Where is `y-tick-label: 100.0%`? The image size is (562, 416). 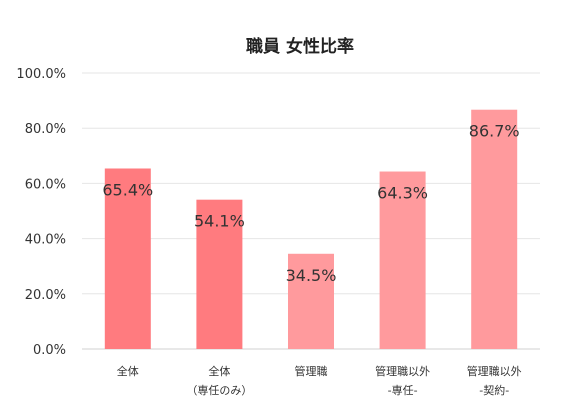 y-tick-label: 100.0% is located at coordinates (41, 74).